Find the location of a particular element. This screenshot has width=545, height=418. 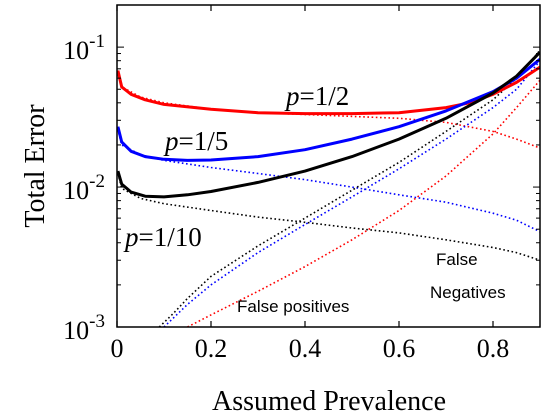

x-tick-label: 0.6 is located at coordinates (399, 348).